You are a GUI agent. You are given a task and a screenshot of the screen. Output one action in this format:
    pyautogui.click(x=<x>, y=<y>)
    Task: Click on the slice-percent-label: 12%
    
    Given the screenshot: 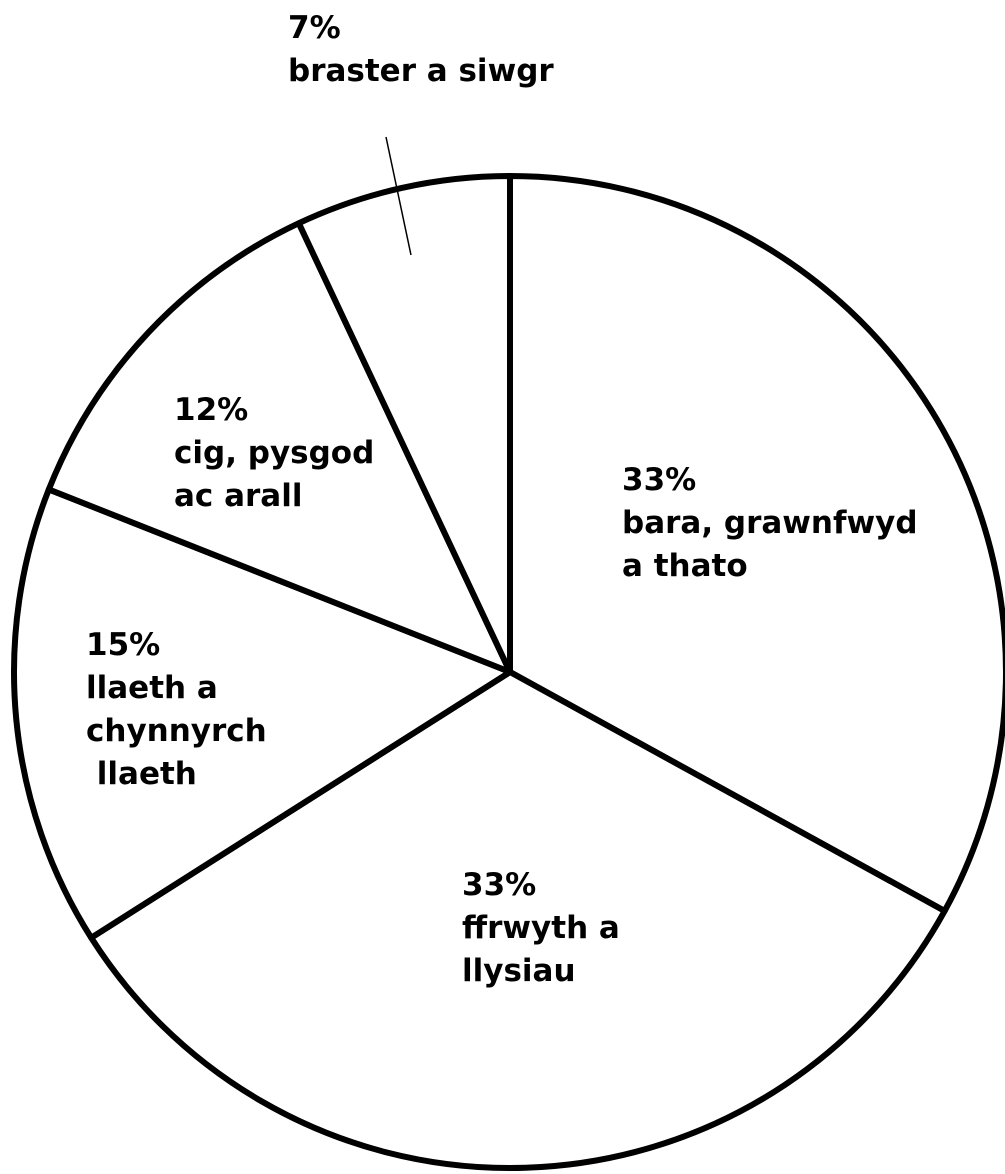 What is the action you would take?
    pyautogui.click(x=211, y=410)
    